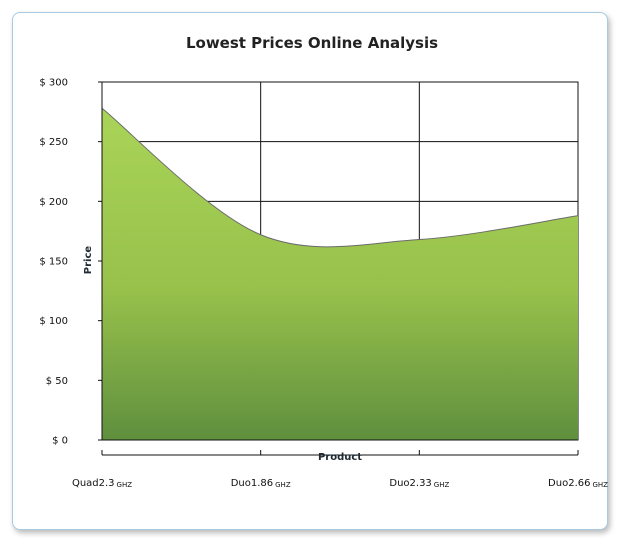 The image size is (624, 547). I want to click on x-axis-title: Product, so click(340, 457).